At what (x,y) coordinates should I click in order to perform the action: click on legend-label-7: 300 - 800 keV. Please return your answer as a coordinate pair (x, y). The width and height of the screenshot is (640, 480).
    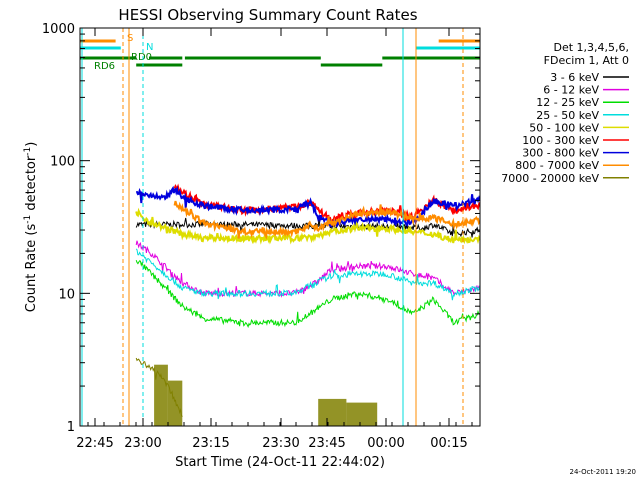
    Looking at the image, I should click on (560, 153).